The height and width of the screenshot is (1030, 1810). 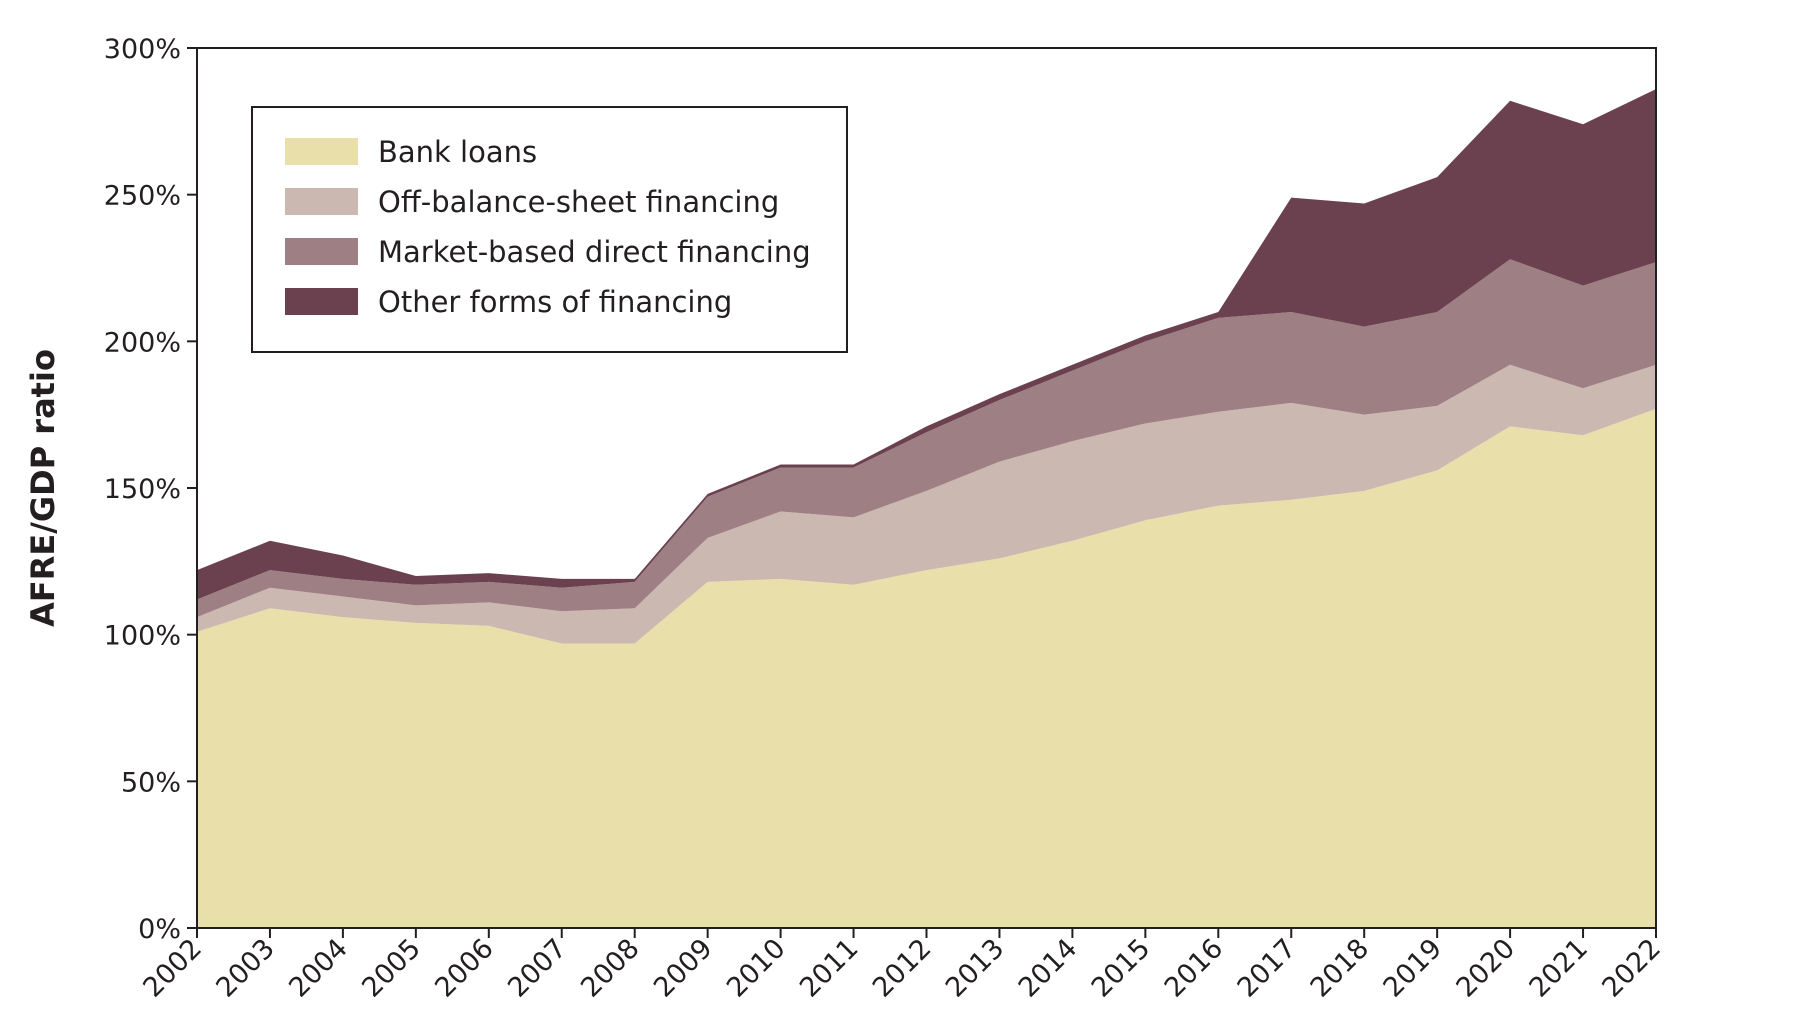 What do you see at coordinates (142, 636) in the screenshot?
I see `y-tick-label: 100%` at bounding box center [142, 636].